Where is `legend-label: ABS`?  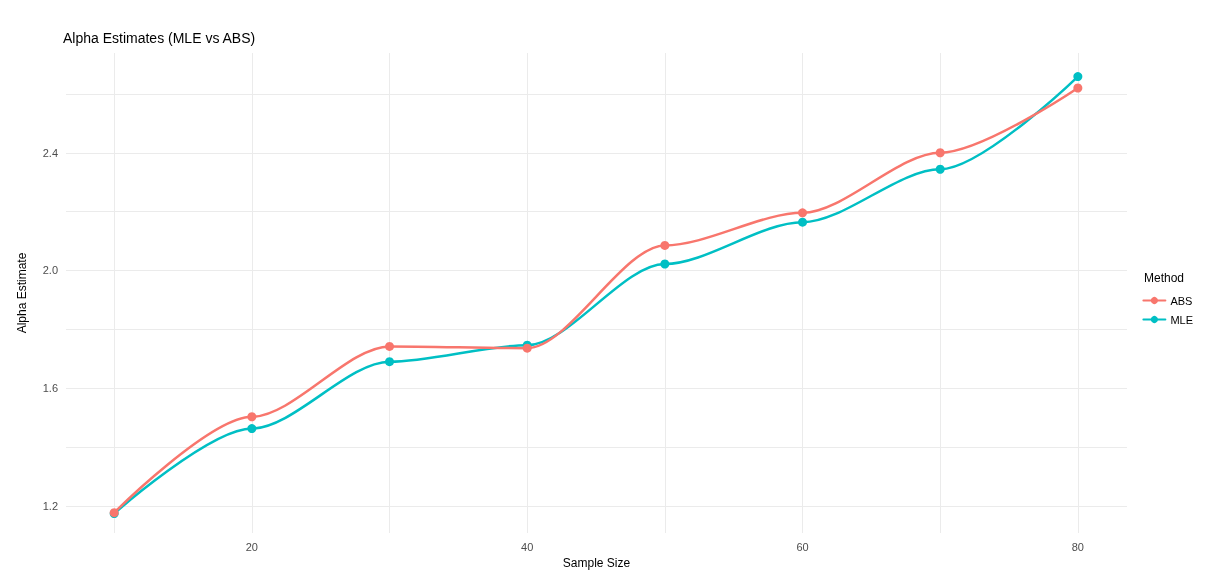 legend-label: ABS is located at coordinates (1181, 300).